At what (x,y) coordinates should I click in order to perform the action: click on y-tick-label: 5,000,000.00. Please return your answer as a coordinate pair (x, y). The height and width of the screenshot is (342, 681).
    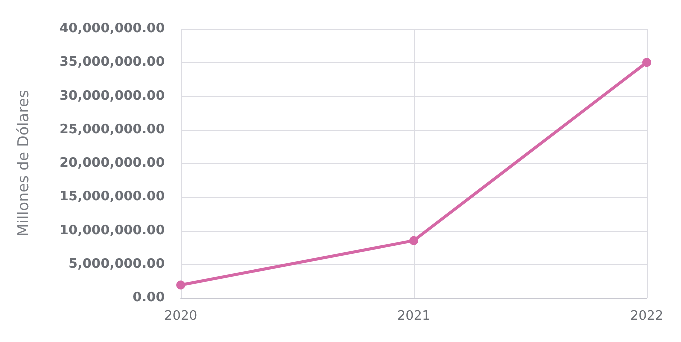
    Looking at the image, I should click on (116, 264).